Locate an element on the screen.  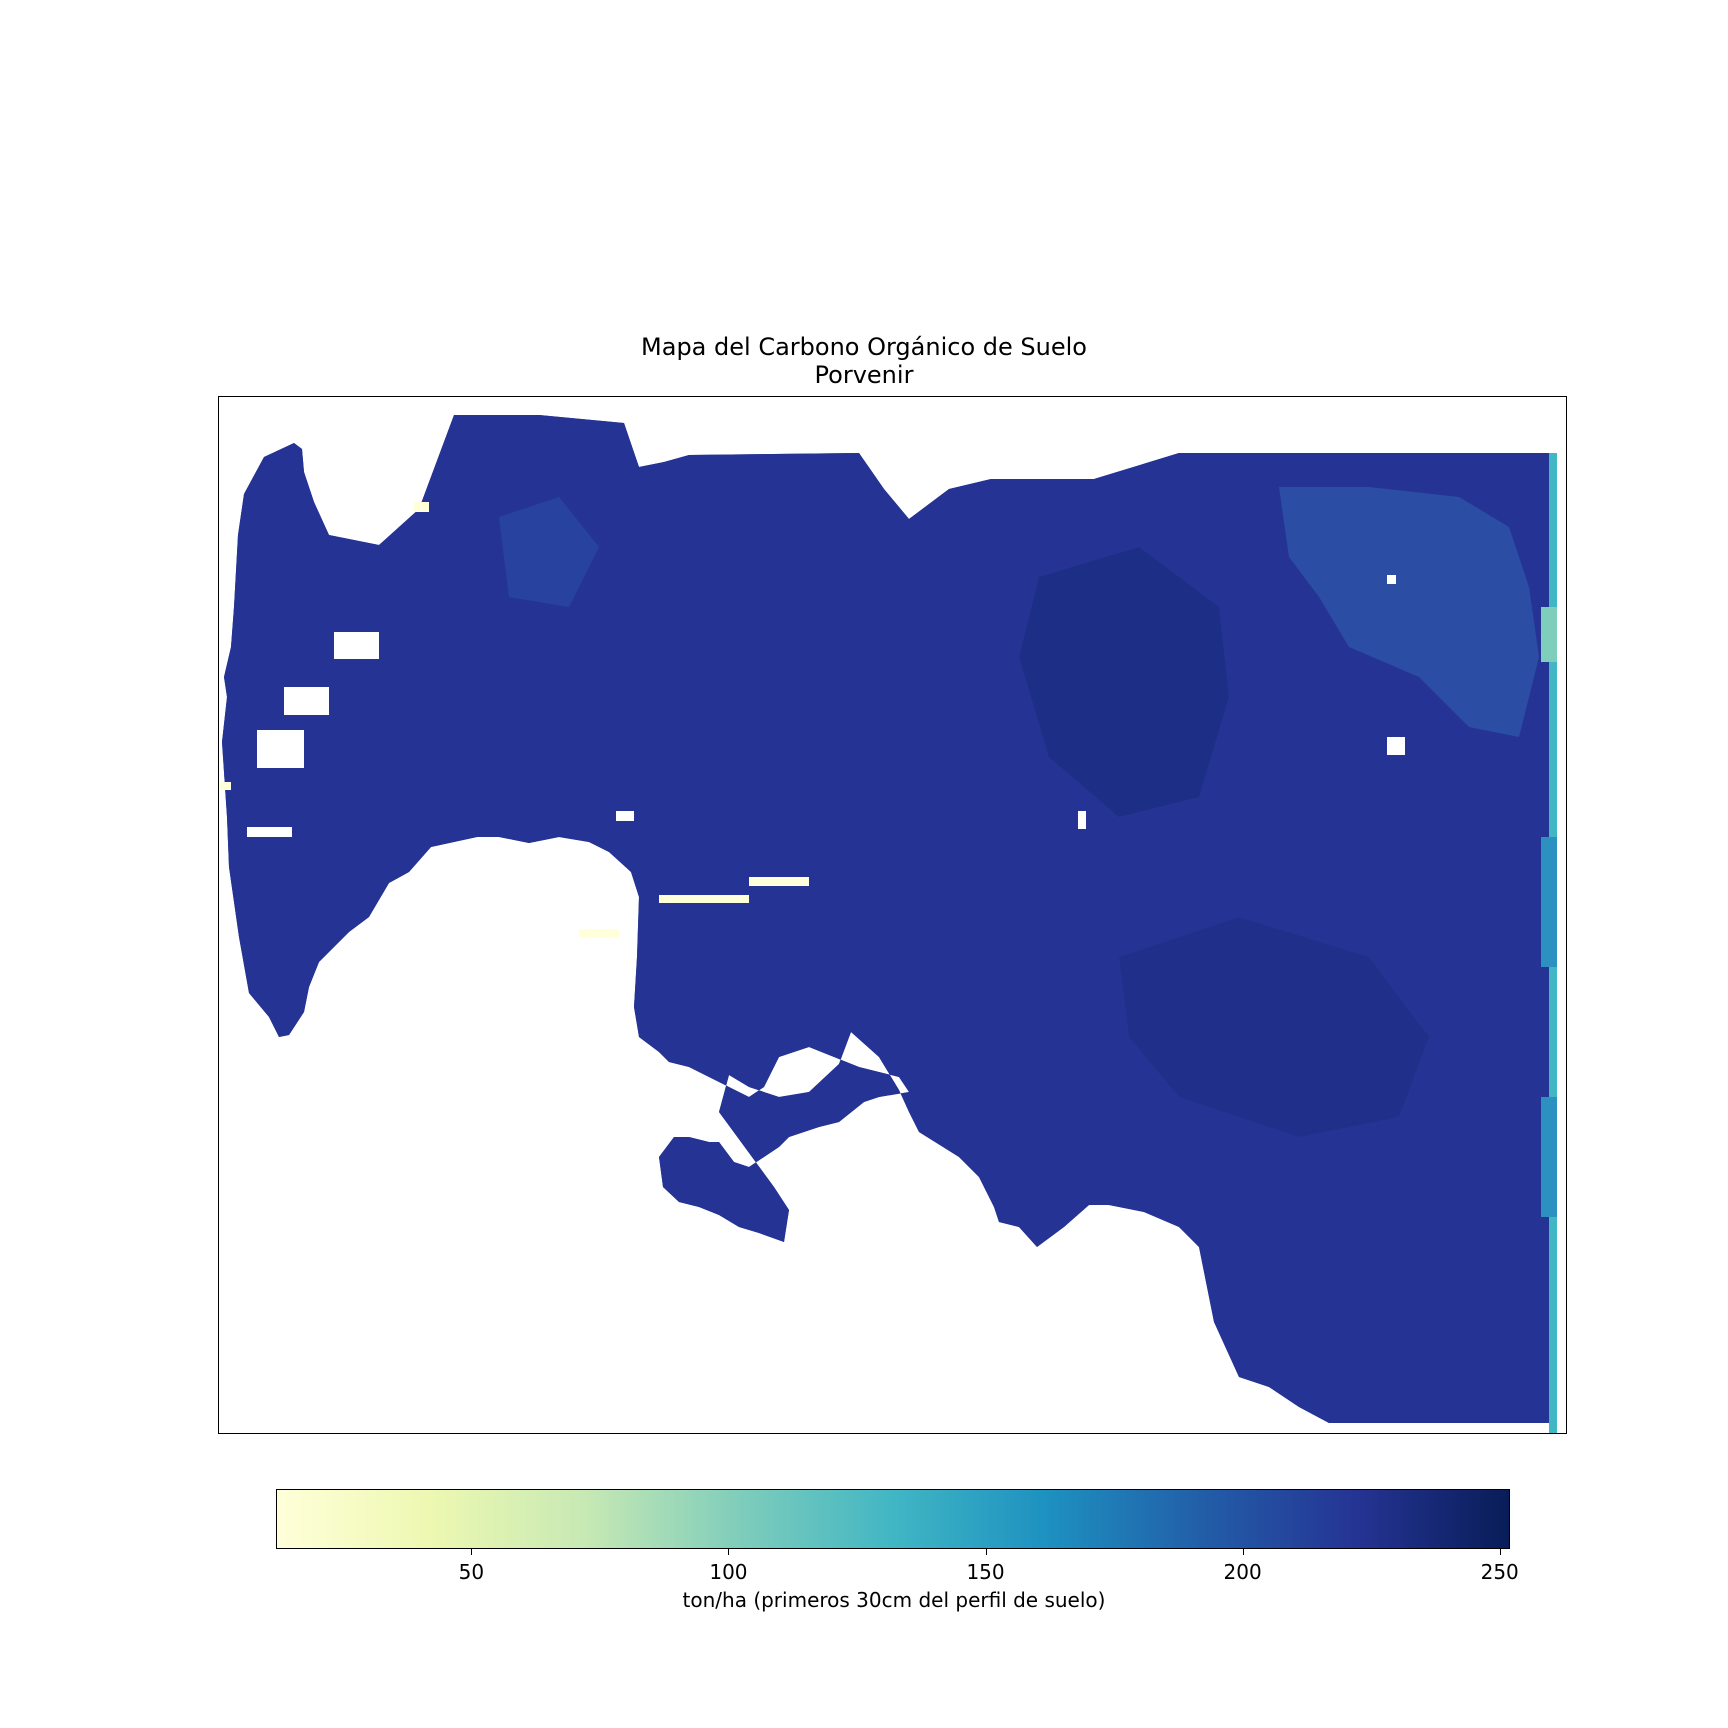
dark-patch-center is located at coordinates (1124, 682).